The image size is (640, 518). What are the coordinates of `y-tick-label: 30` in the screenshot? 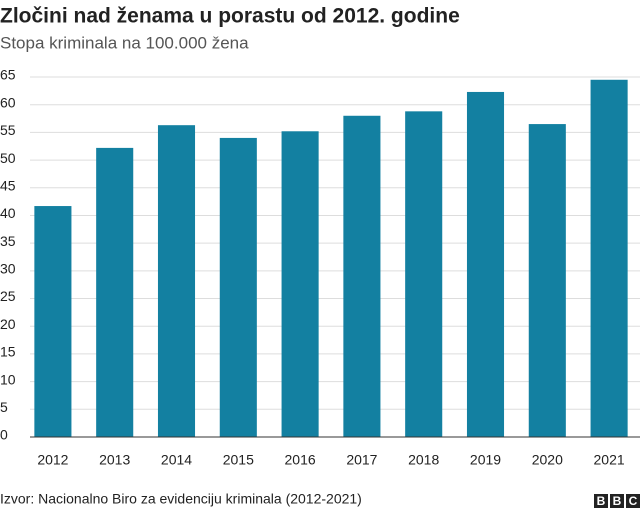 It's located at (8, 269).